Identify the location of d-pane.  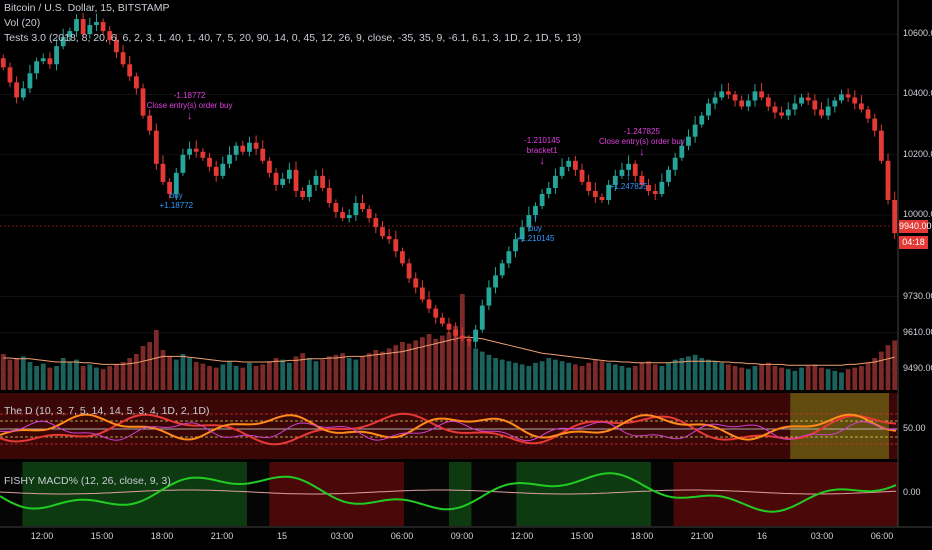
(449, 426).